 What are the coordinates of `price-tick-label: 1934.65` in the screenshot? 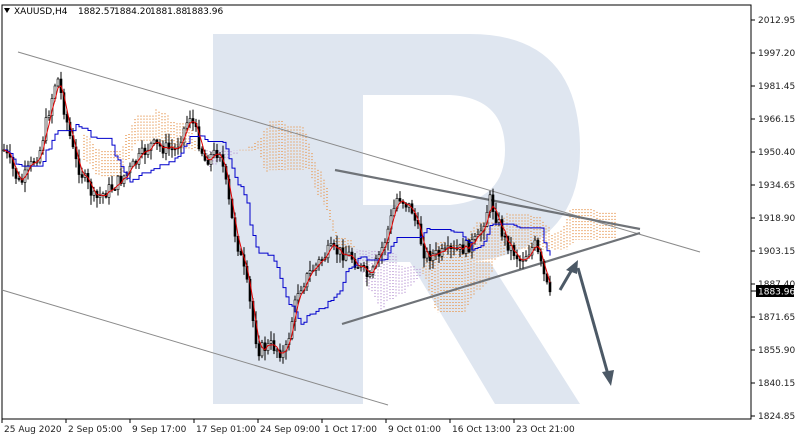 It's located at (776, 186).